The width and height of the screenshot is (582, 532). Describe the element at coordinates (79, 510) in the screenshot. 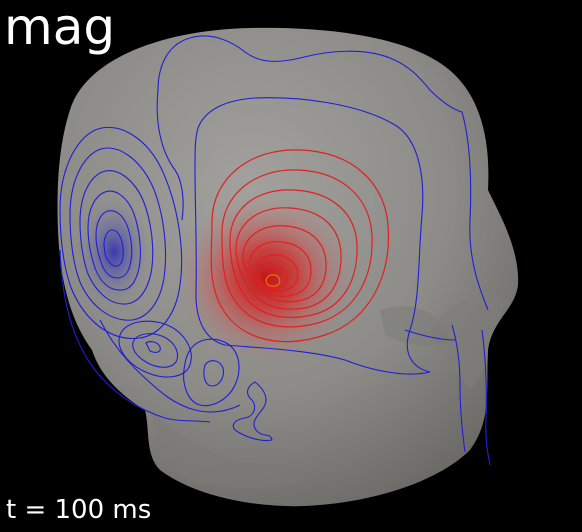

I see `time-label: t = 100 ms` at that location.